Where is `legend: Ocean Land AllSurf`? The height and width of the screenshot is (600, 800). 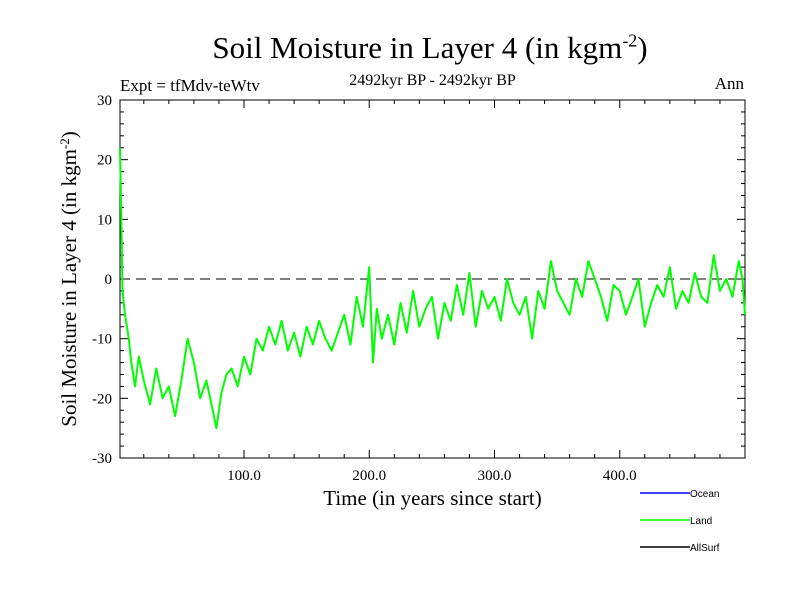 legend: Ocean Land AllSurf is located at coordinates (680, 521).